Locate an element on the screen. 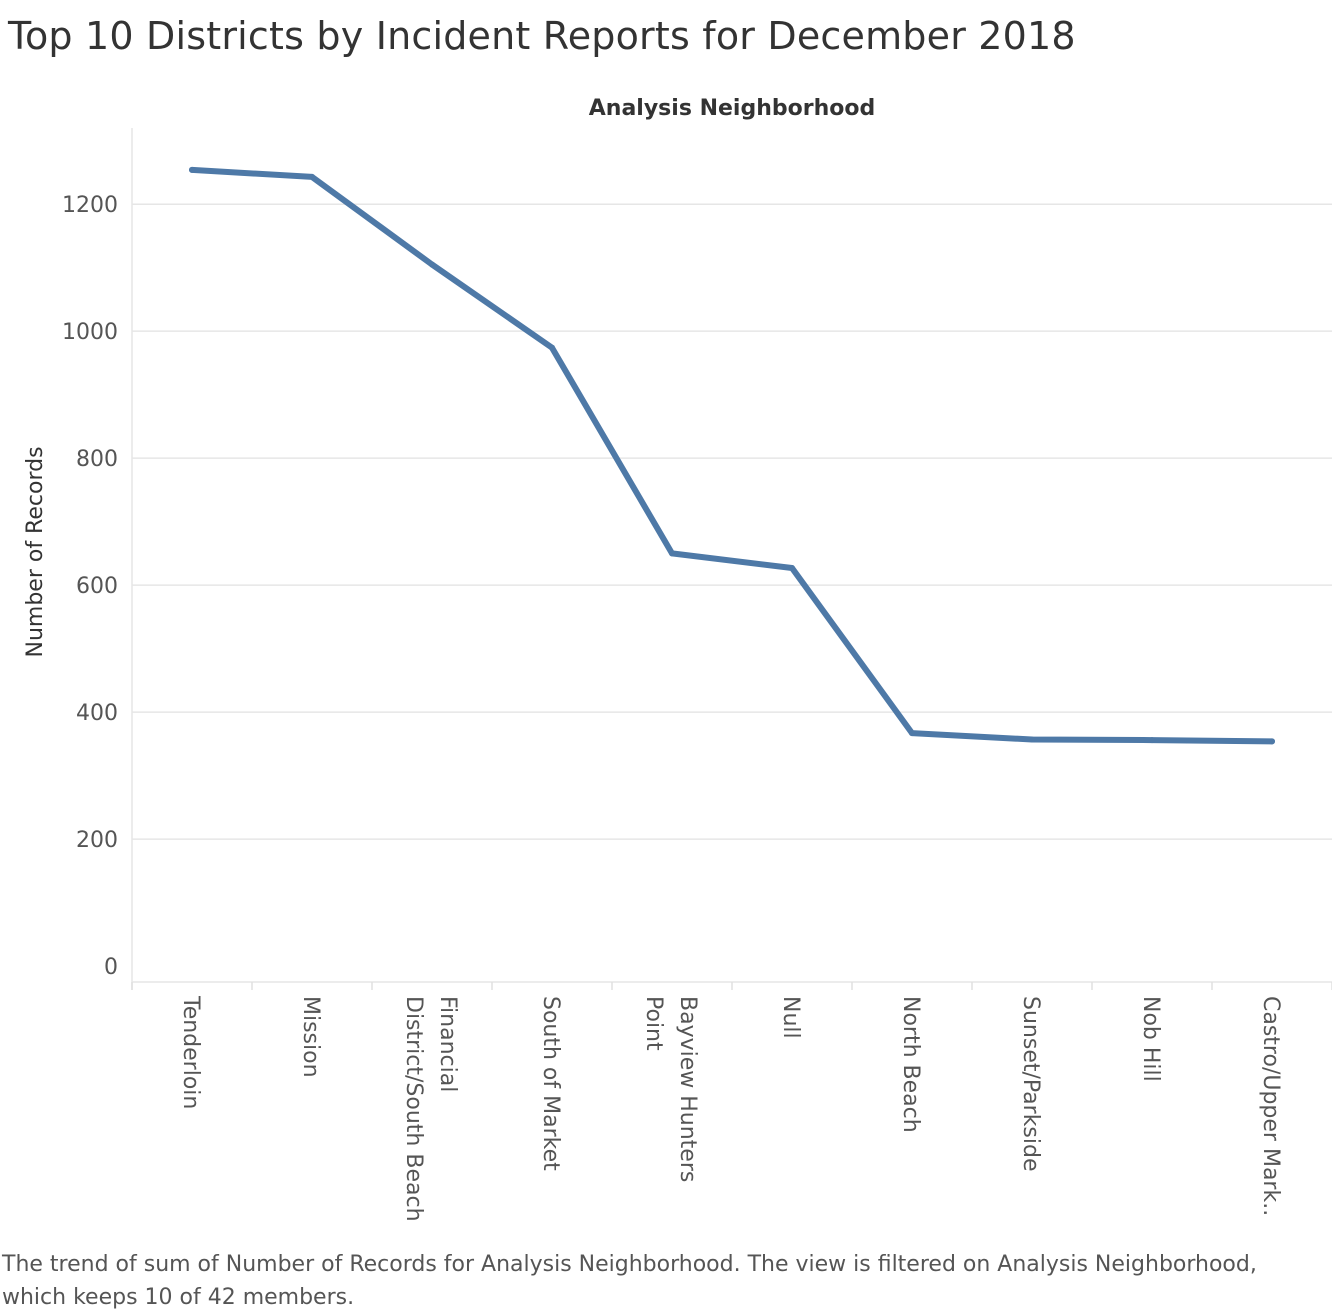 This screenshot has height=1316, width=1332. x-tick-label: Sunset/Parkside is located at coordinates (1030, 1084).